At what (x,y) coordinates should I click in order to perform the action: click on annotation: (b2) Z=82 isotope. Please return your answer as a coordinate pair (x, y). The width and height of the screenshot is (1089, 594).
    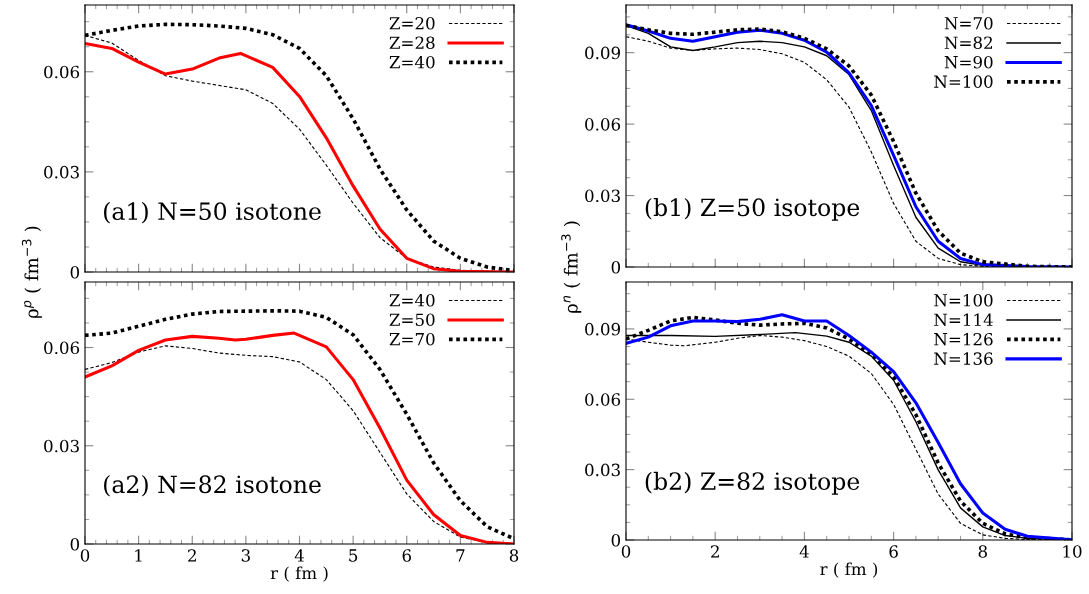
    Looking at the image, I should click on (752, 483).